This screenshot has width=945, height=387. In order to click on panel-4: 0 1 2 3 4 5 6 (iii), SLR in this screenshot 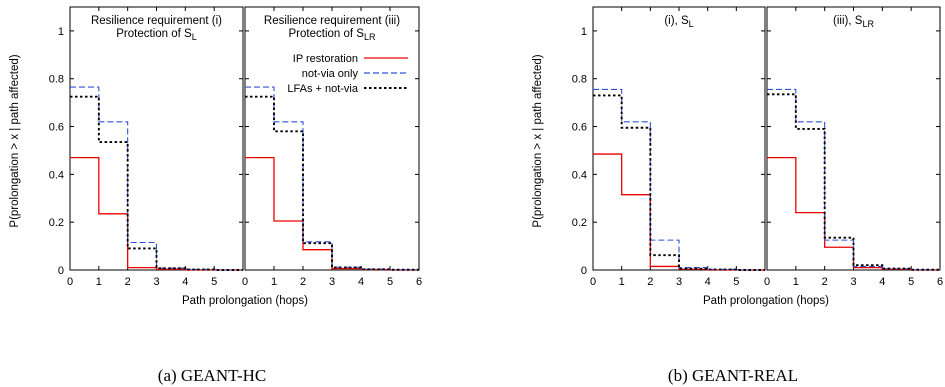, I will do `click(853, 147)`.